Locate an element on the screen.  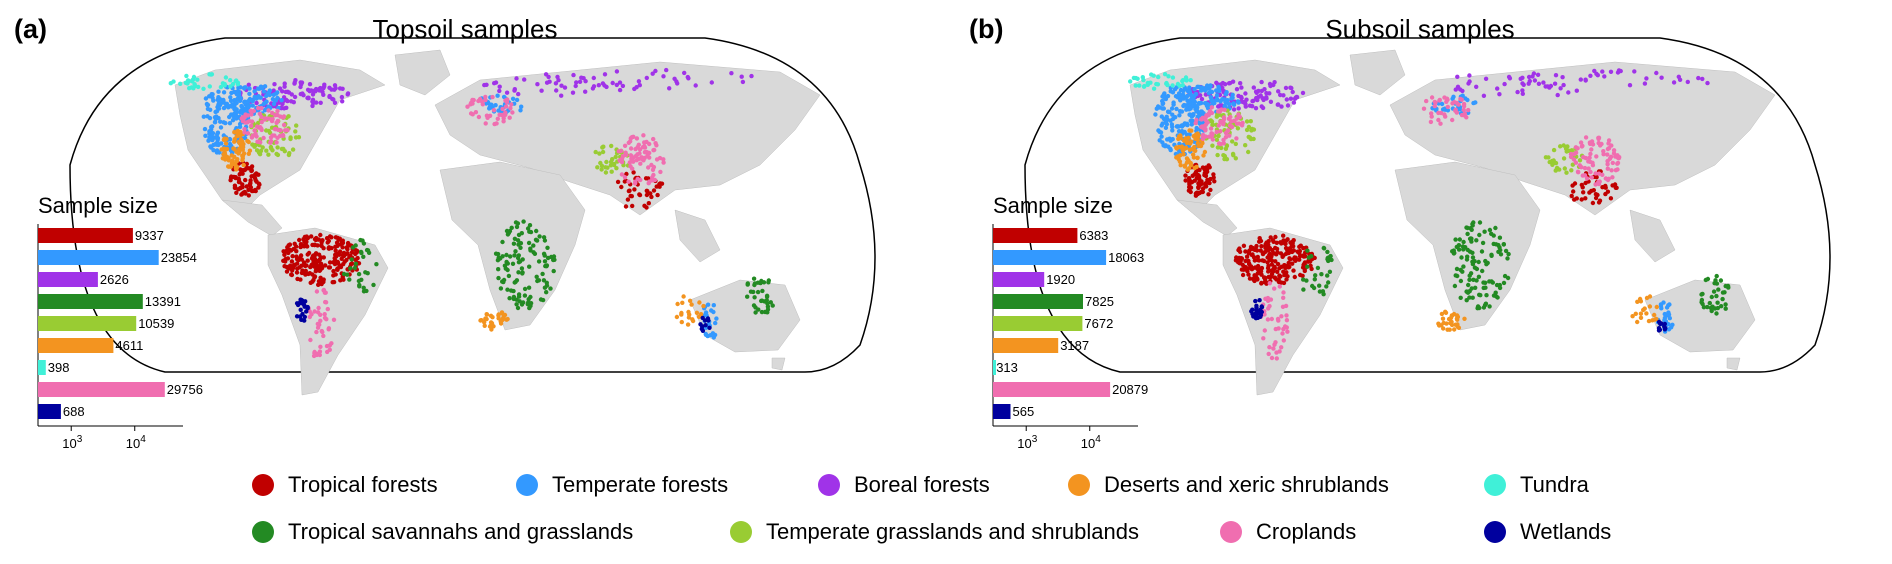
bar-deserts-and-xeric-shrublands is located at coordinates (76, 345).